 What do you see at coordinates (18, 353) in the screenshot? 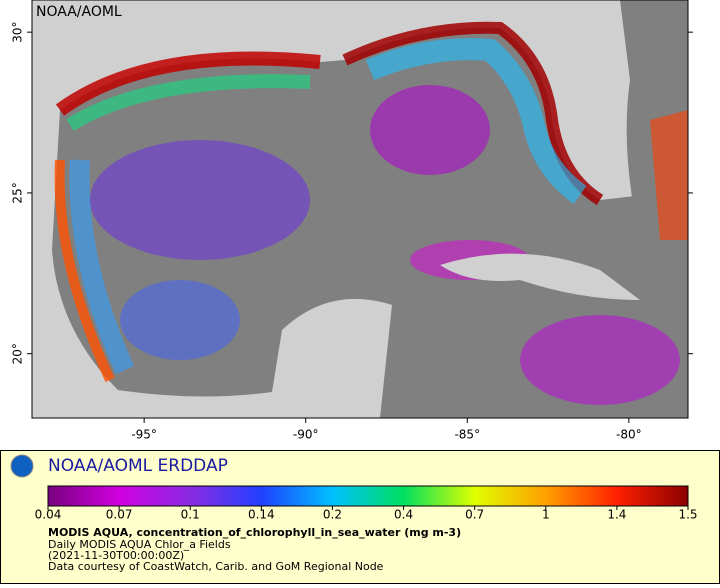
I see `lat-label: 20°` at bounding box center [18, 353].